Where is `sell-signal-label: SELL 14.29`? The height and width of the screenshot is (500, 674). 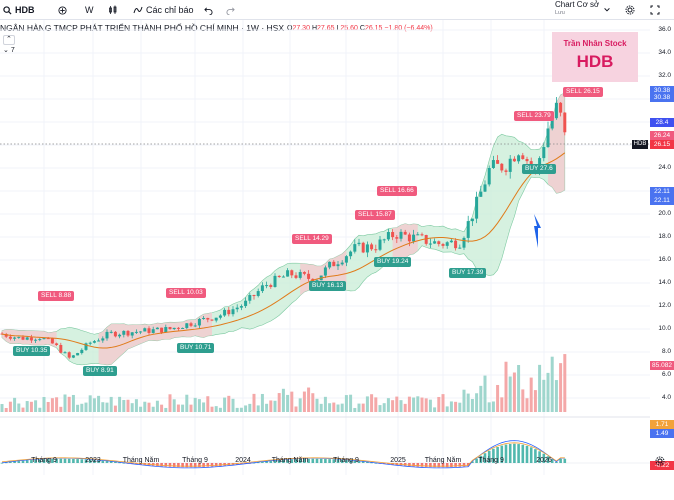
sell-signal-label: SELL 14.29 is located at coordinates (312, 239).